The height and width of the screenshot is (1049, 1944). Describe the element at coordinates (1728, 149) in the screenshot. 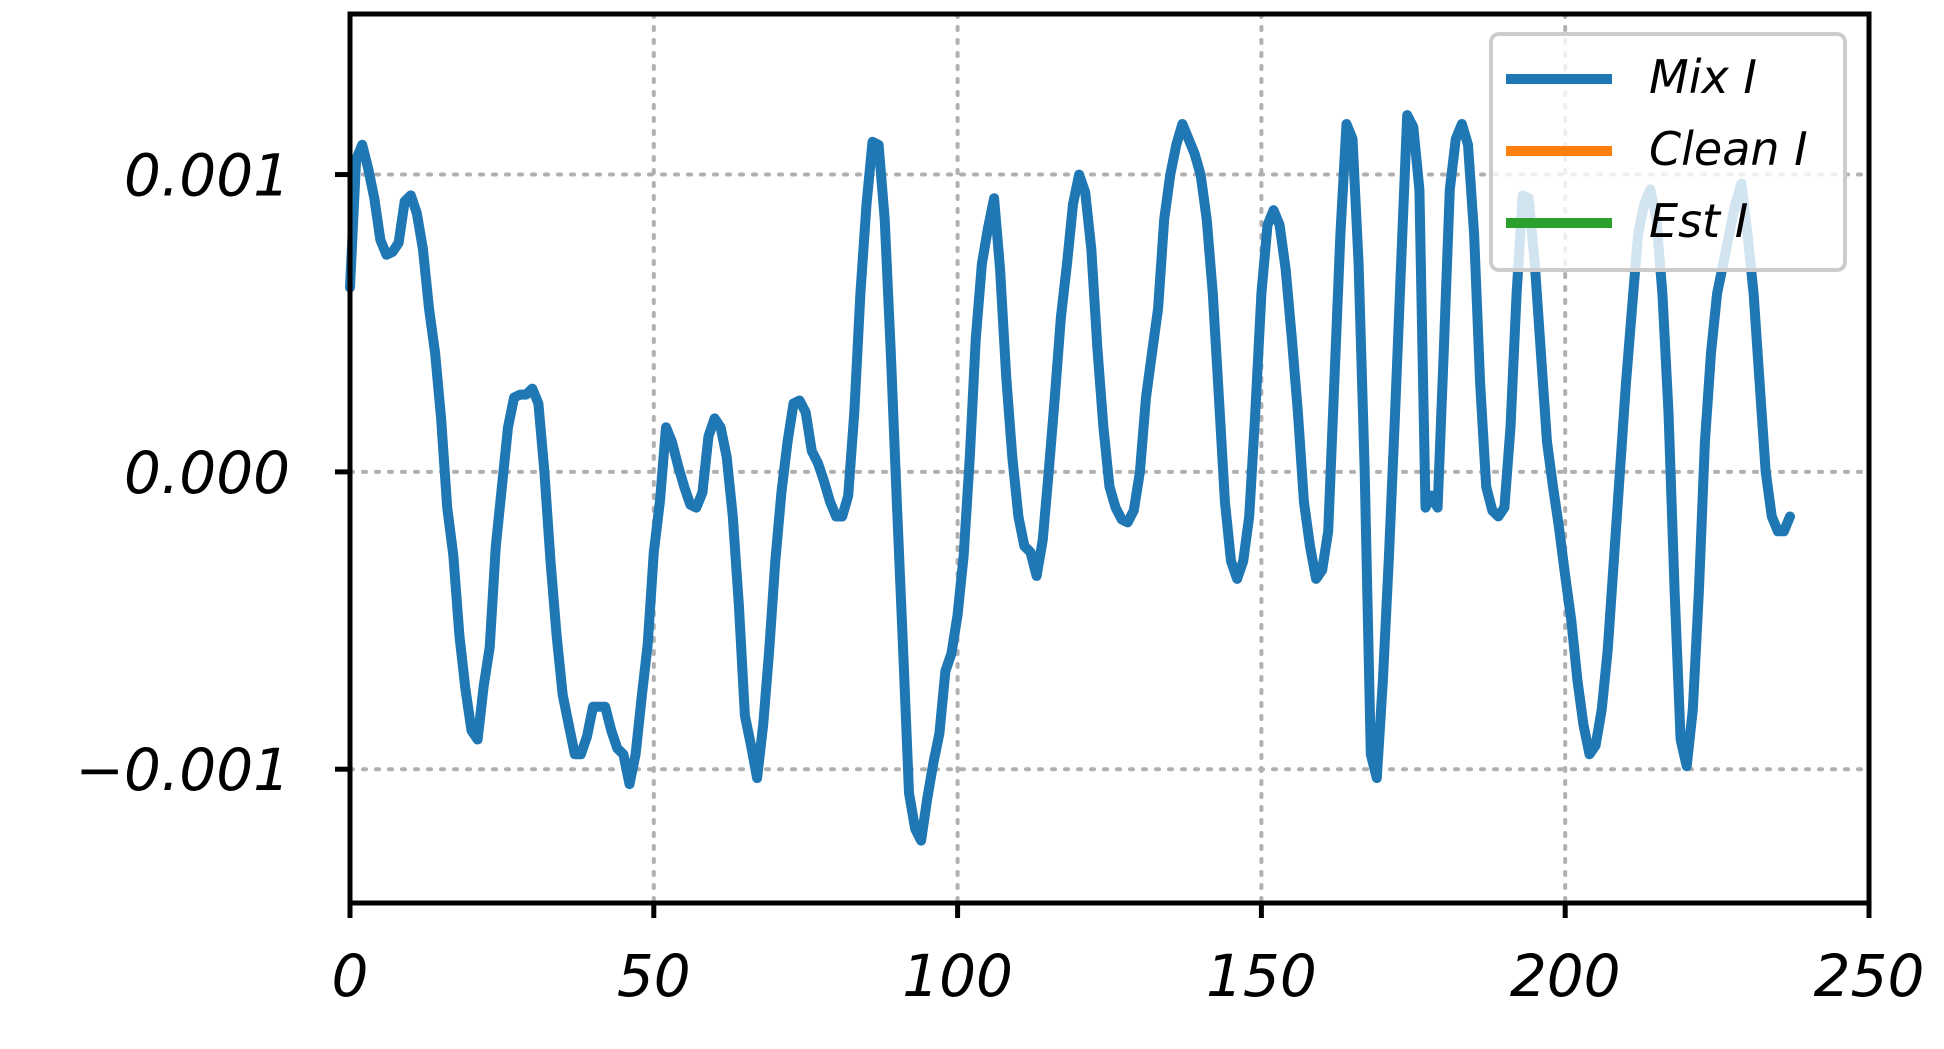

I see `legend-label-clean-i: Clean I` at that location.